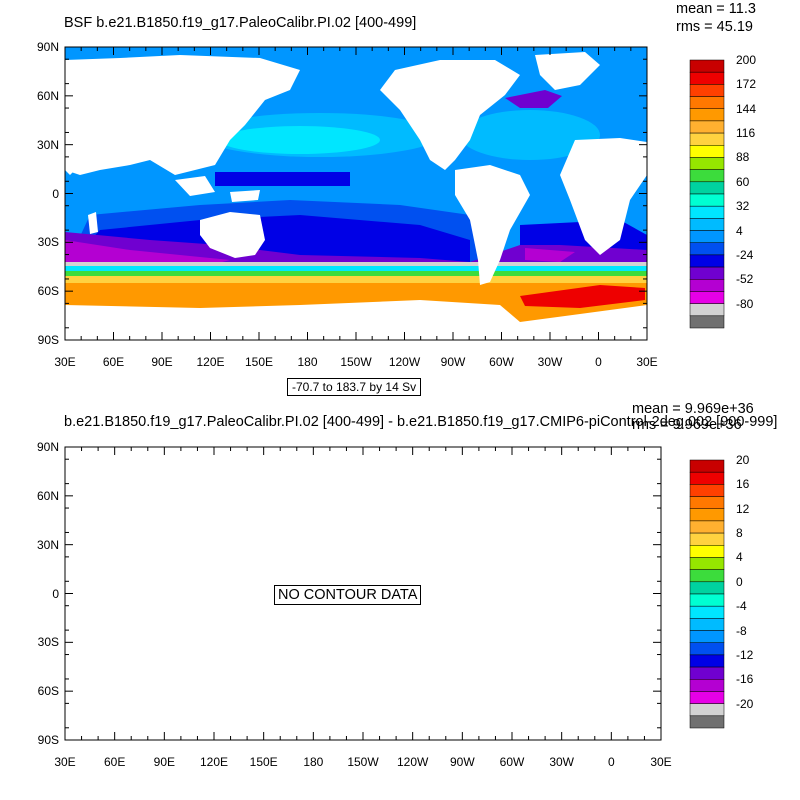 Image resolution: width=800 pixels, height=800 pixels. Describe the element at coordinates (533, 99) in the screenshot. I see `labrador-gyre` at that location.